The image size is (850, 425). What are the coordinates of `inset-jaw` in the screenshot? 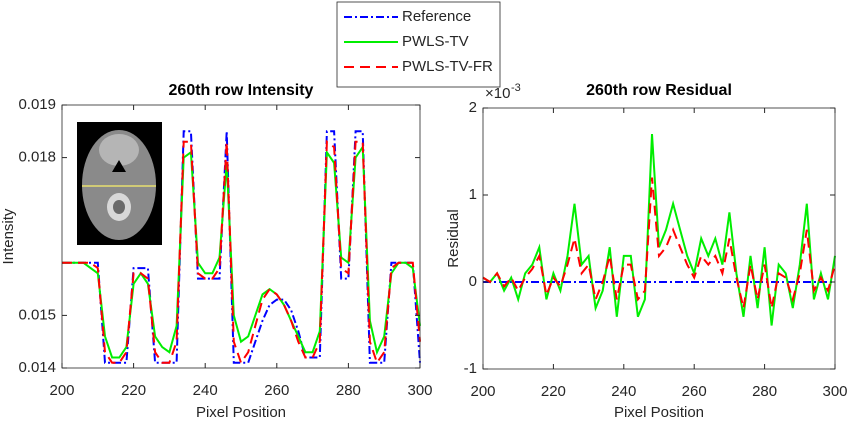 It's located at (119, 150).